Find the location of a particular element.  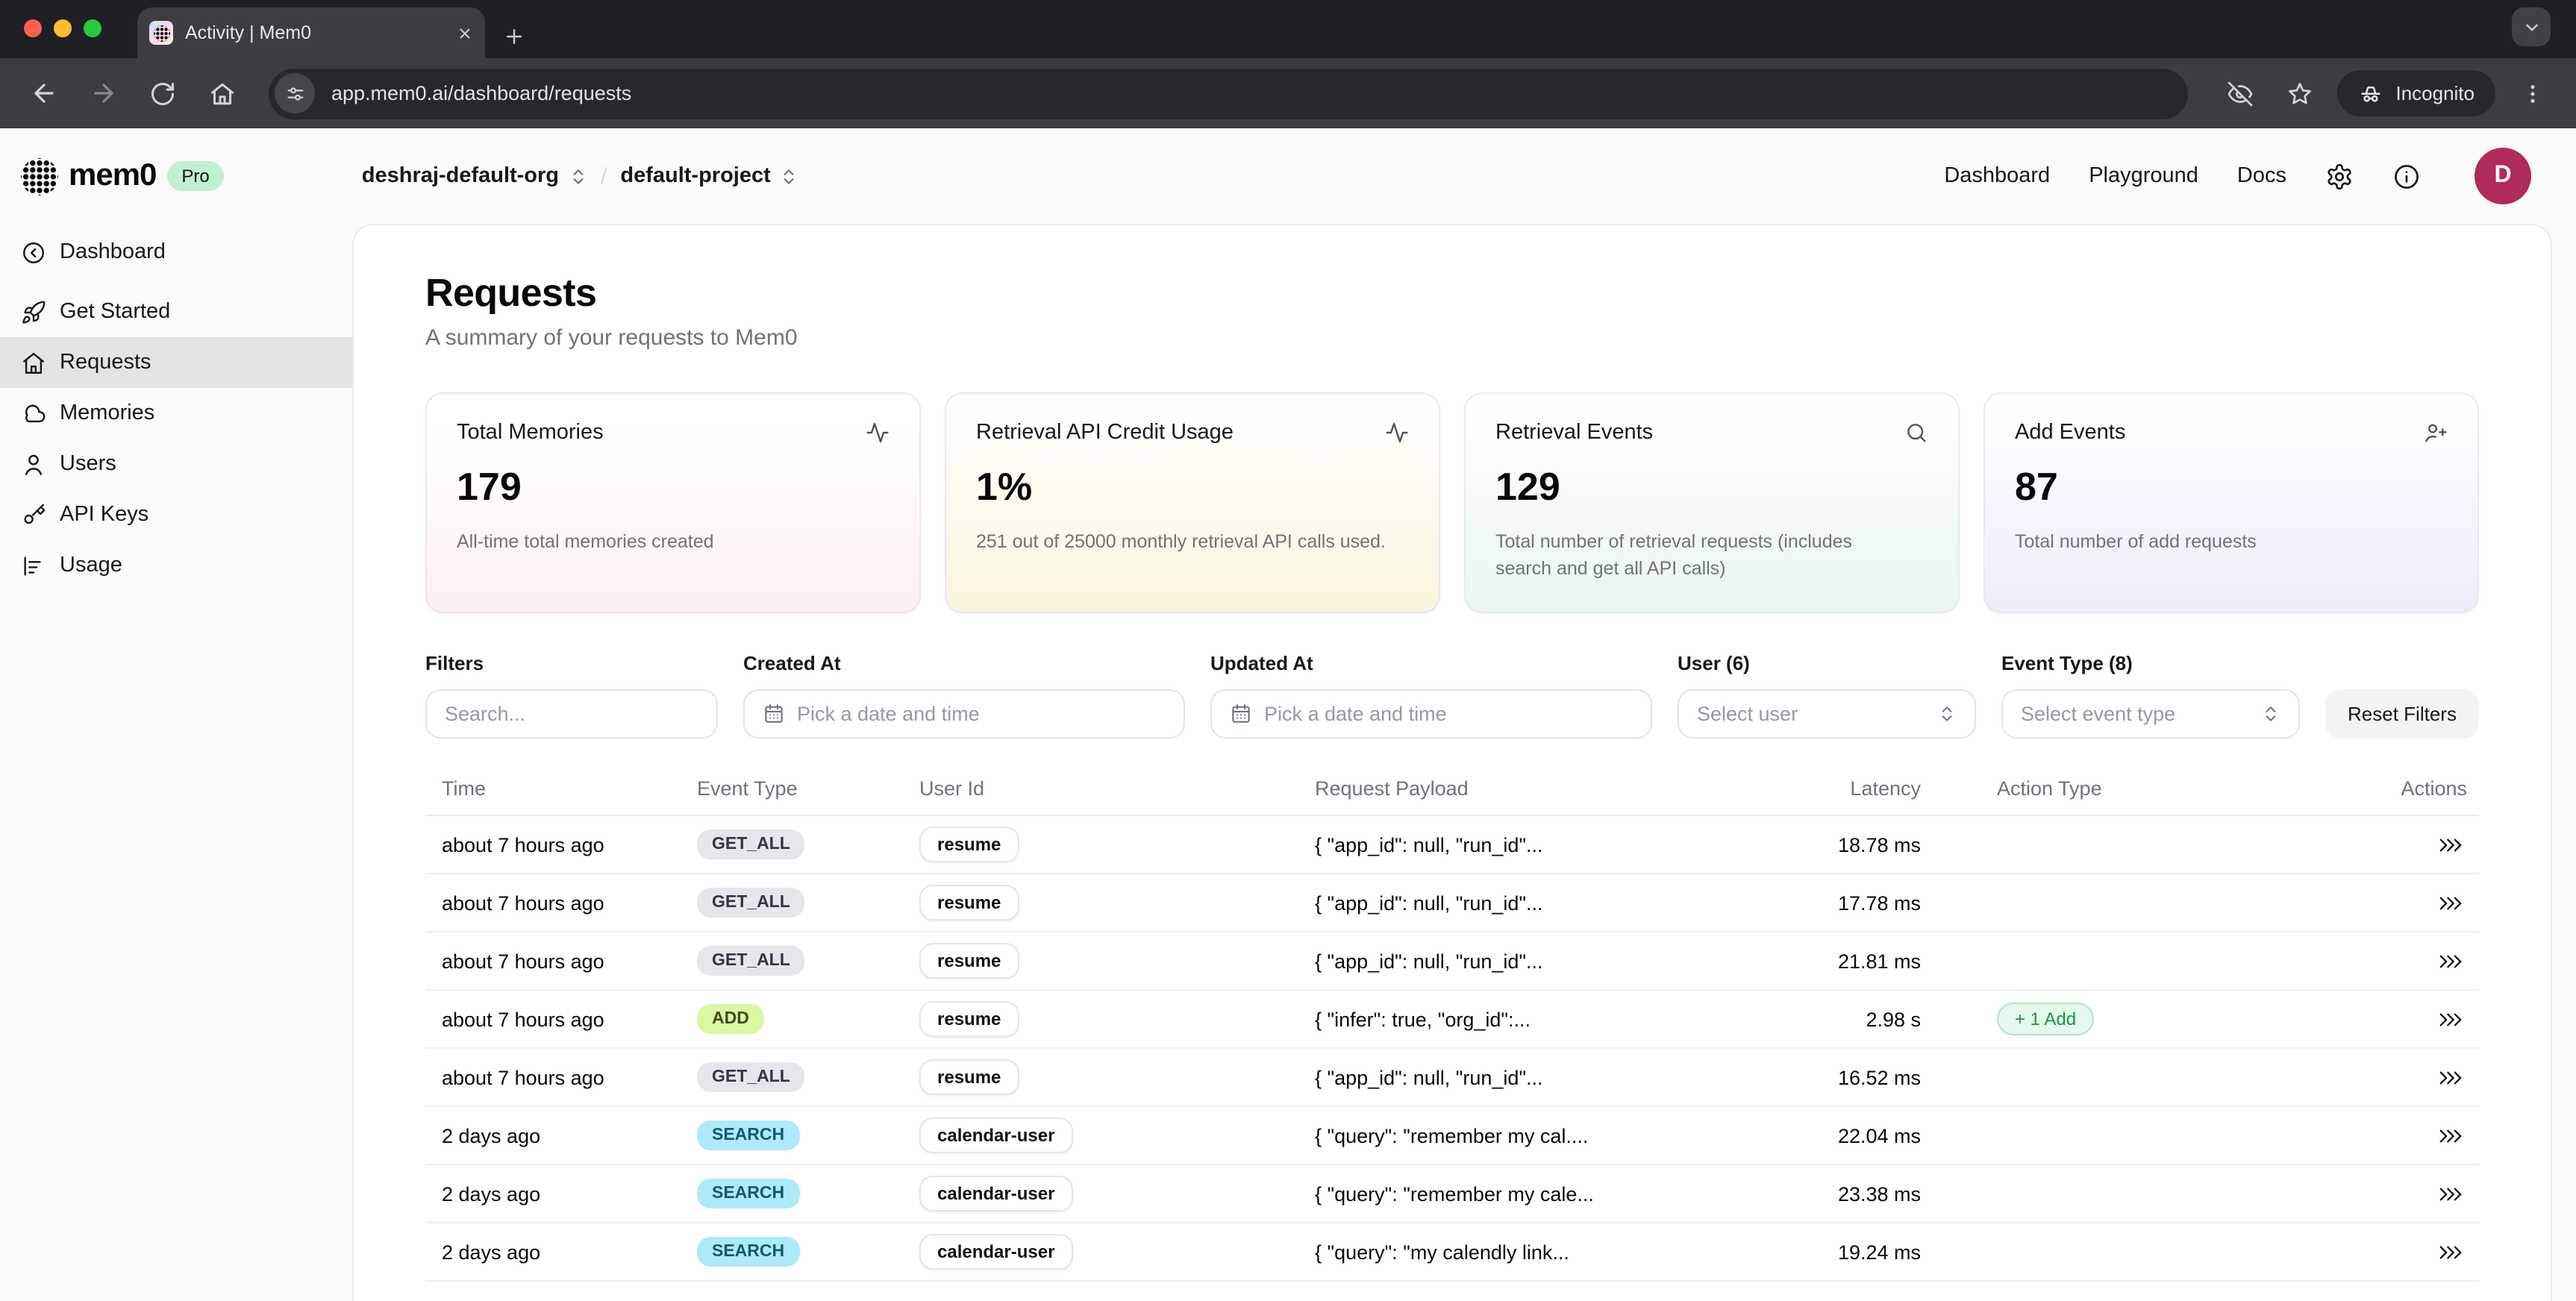

browser-tab-strip: Activity | Mem0 is located at coordinates (1288, 29).